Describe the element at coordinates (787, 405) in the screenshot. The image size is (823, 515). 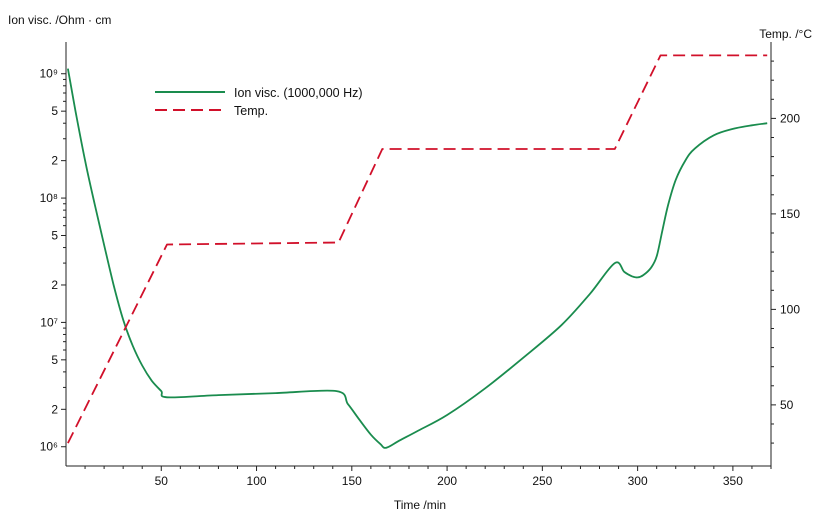
I see `right-tick-label: 50` at that location.